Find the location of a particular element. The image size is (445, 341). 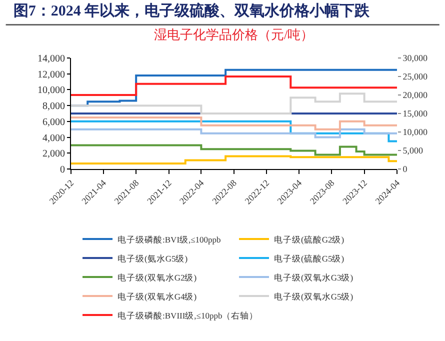

y-tick-label: 8,000 is located at coordinates (53, 106).